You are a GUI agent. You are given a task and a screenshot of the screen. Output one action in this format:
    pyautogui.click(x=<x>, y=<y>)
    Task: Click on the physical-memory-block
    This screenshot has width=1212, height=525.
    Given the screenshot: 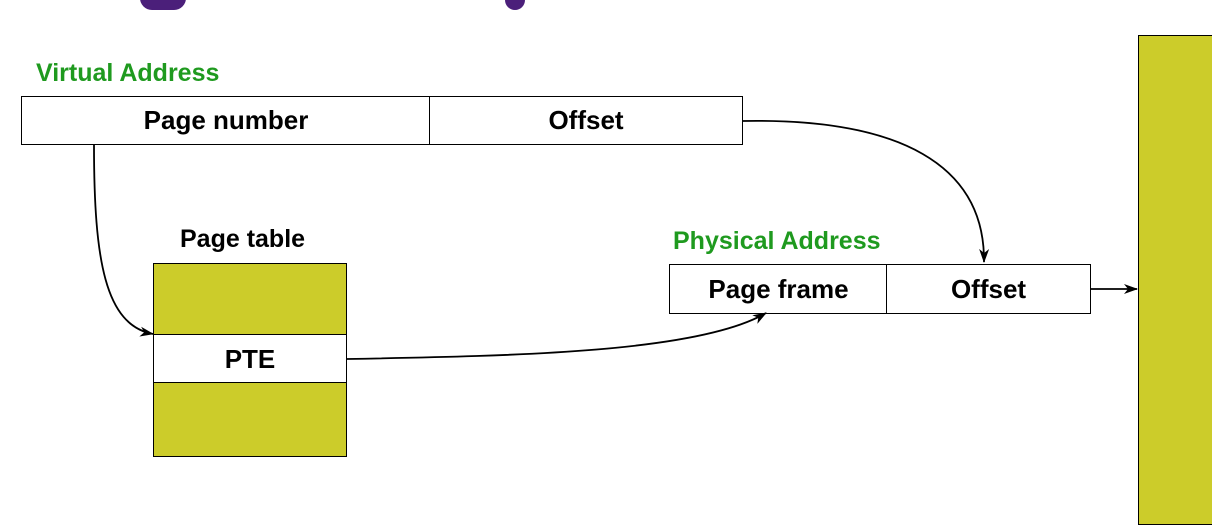 What is the action you would take?
    pyautogui.click(x=1175, y=280)
    